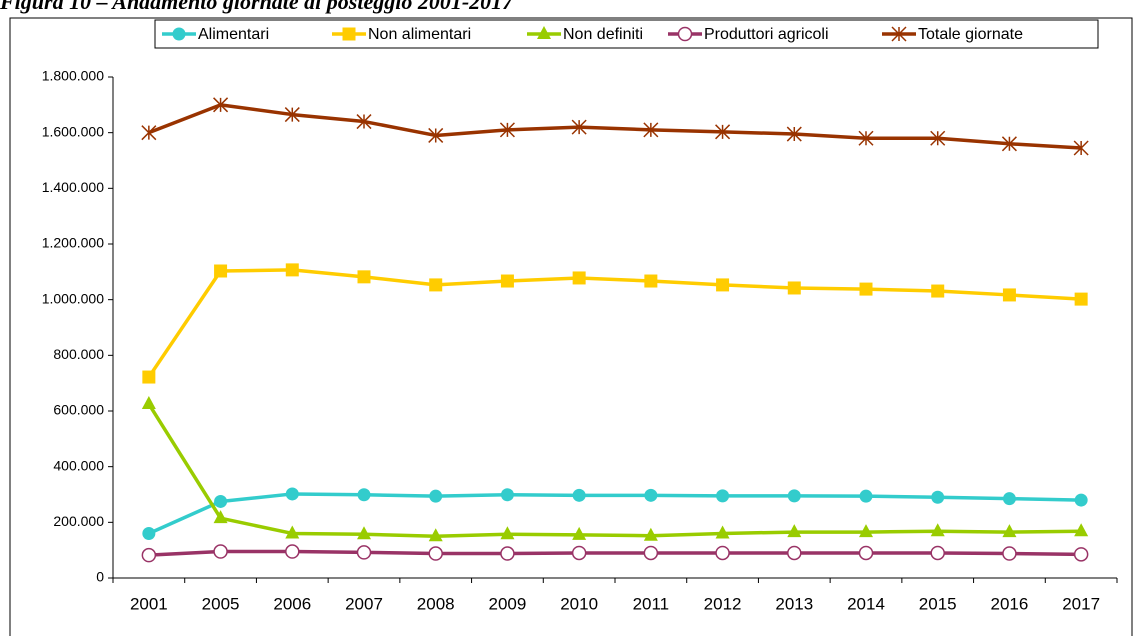 The width and height of the screenshot is (1135, 641). What do you see at coordinates (1010, 603) in the screenshot?
I see `x-tick-label: 2016` at bounding box center [1010, 603].